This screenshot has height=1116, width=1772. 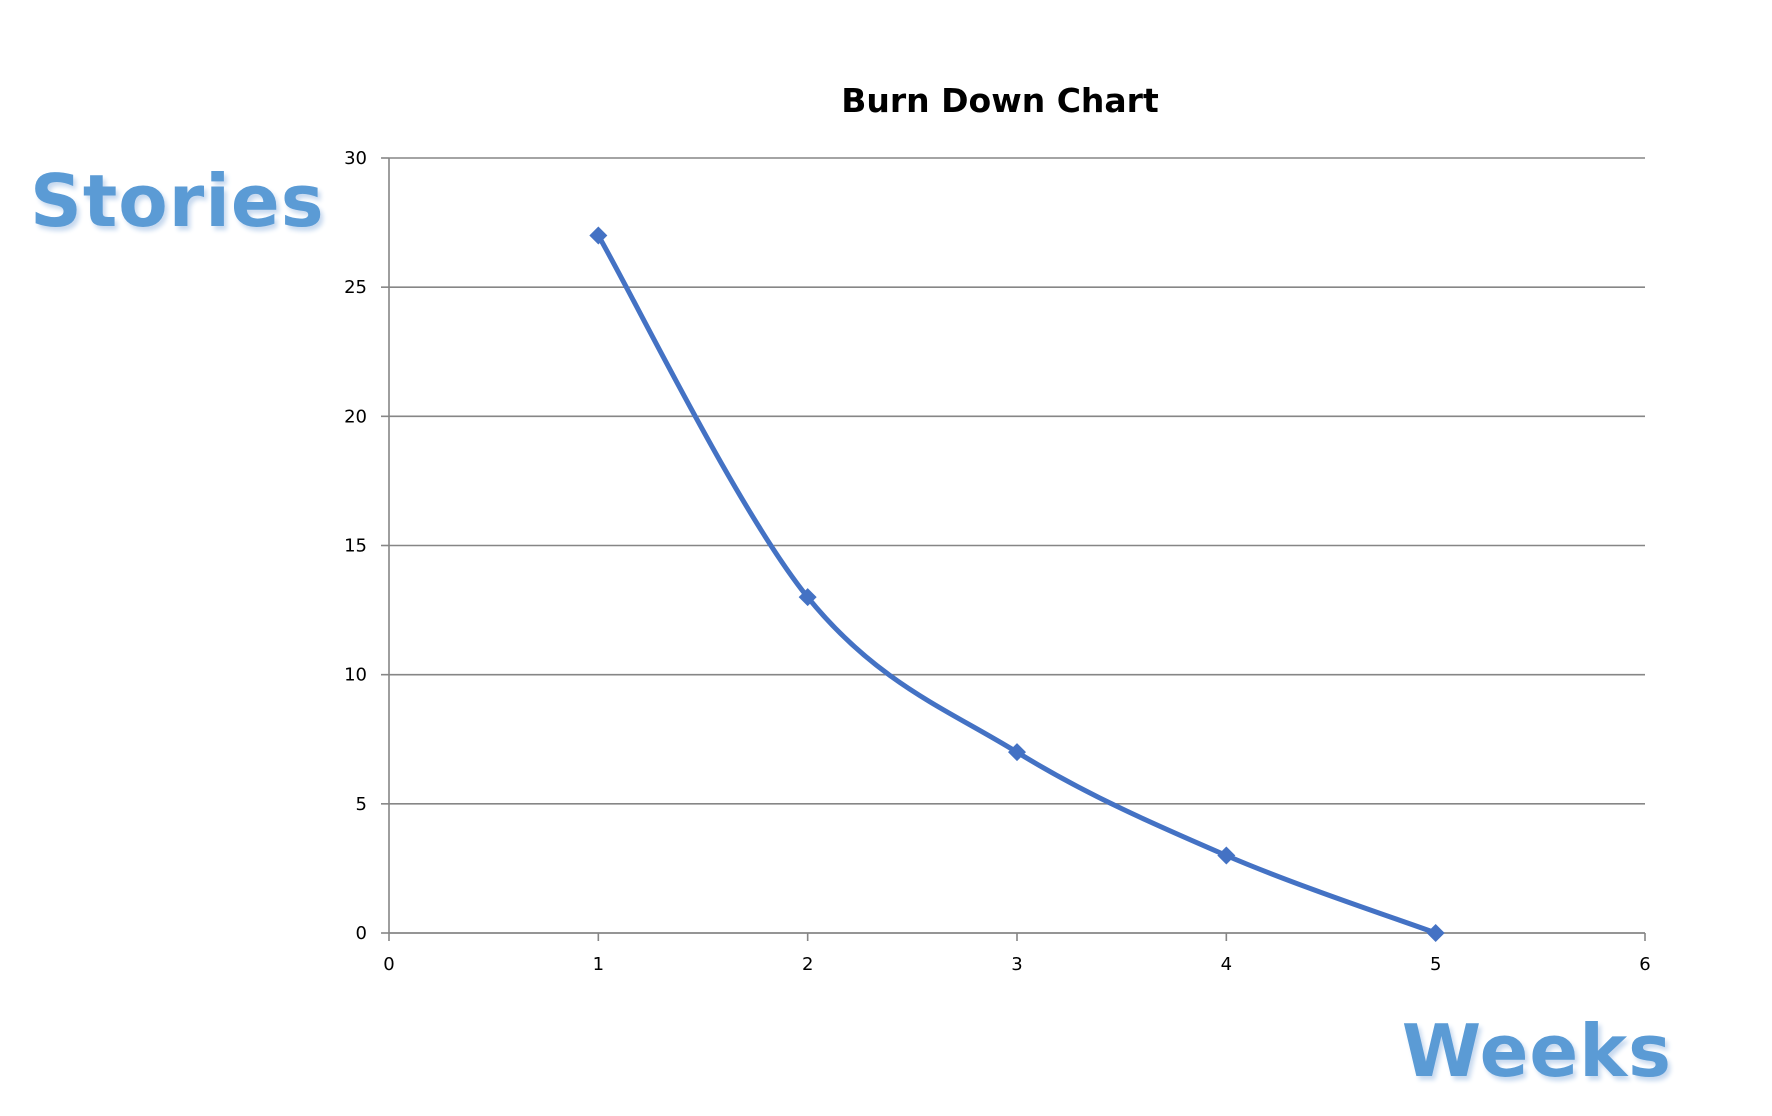 What do you see at coordinates (807, 964) in the screenshot?
I see `x-tick-label: 2` at bounding box center [807, 964].